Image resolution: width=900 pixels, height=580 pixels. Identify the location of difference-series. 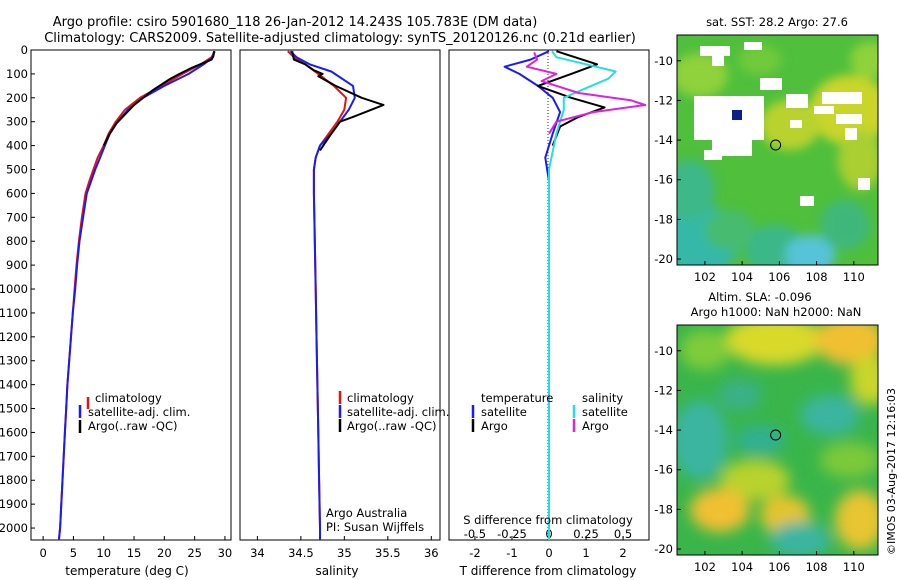
(575, 295).